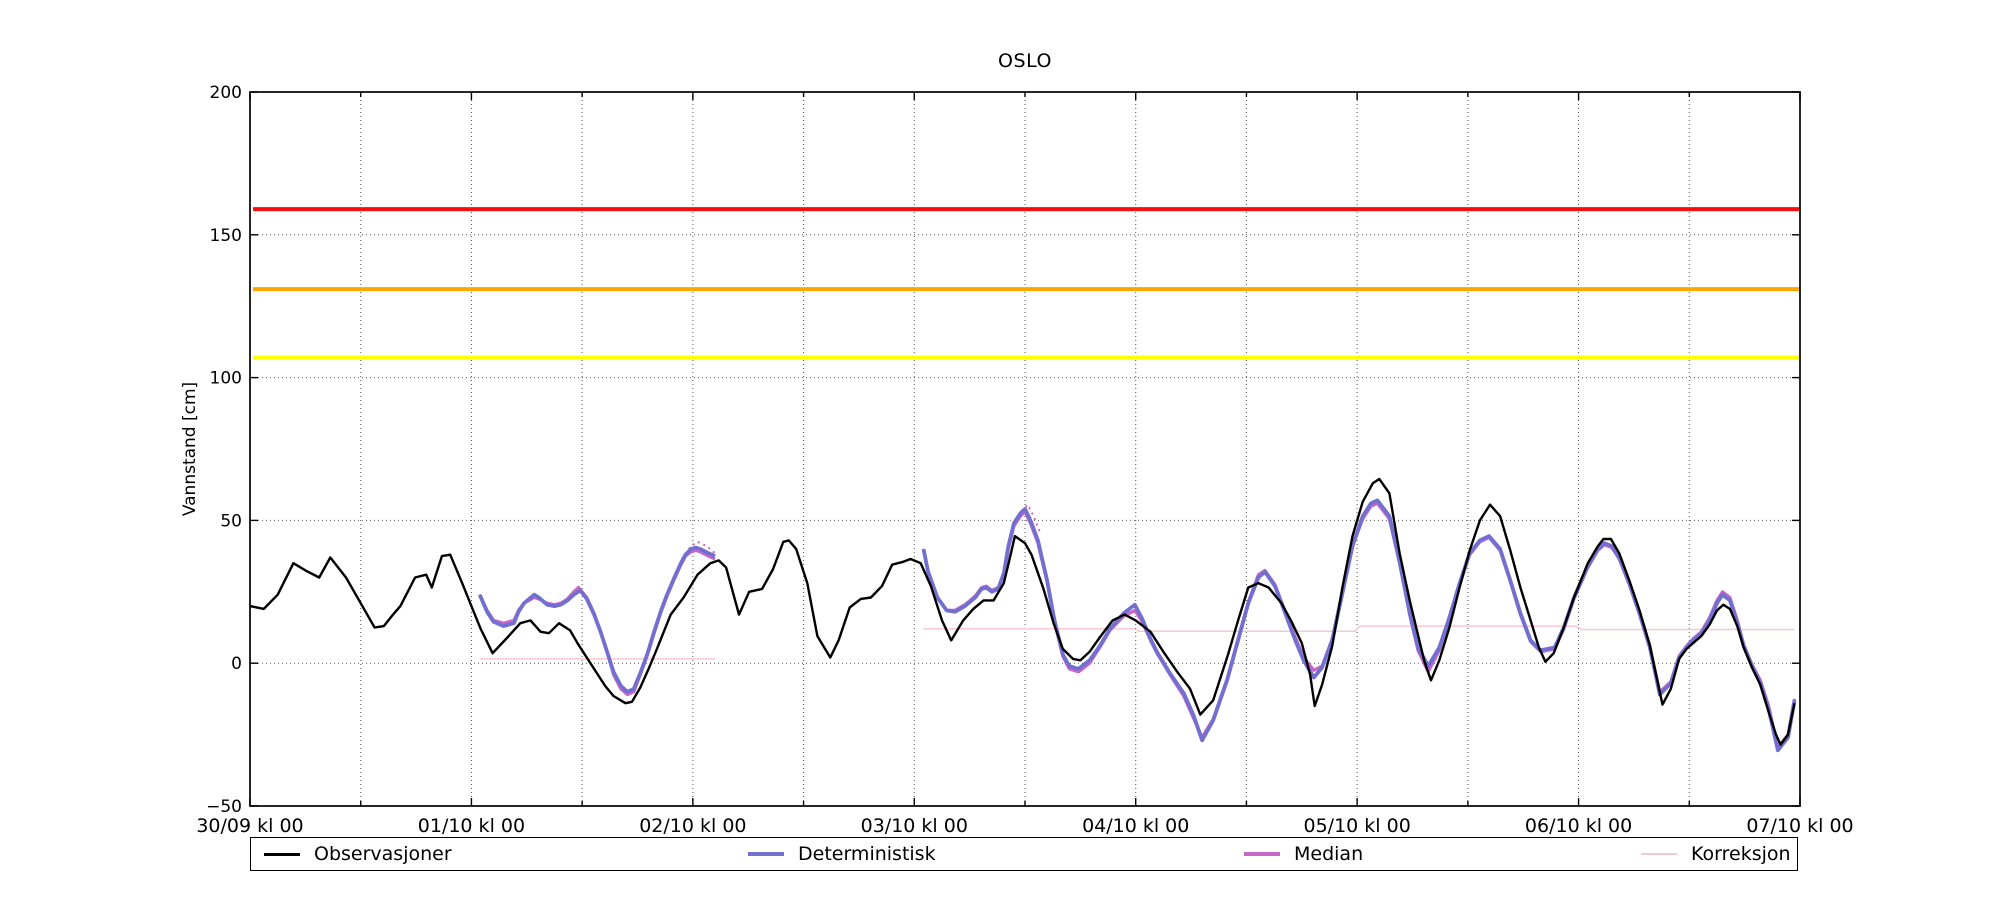 The image size is (2000, 900). I want to click on legend-label: Deterministisk, so click(867, 853).